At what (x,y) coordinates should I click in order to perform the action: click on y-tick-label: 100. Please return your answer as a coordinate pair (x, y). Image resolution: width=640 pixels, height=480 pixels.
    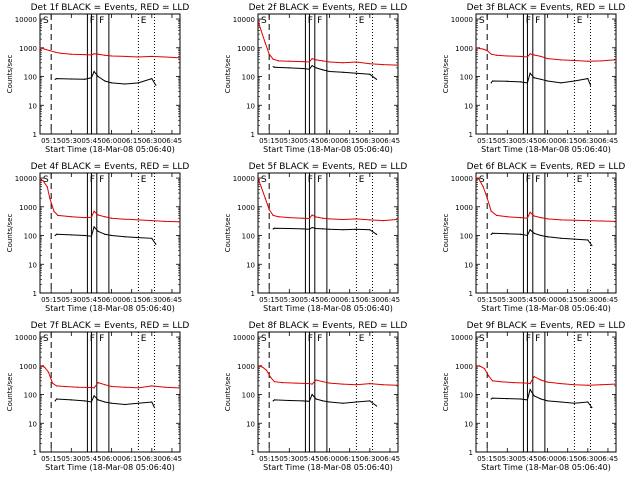
    Looking at the image, I should click on (466, 78).